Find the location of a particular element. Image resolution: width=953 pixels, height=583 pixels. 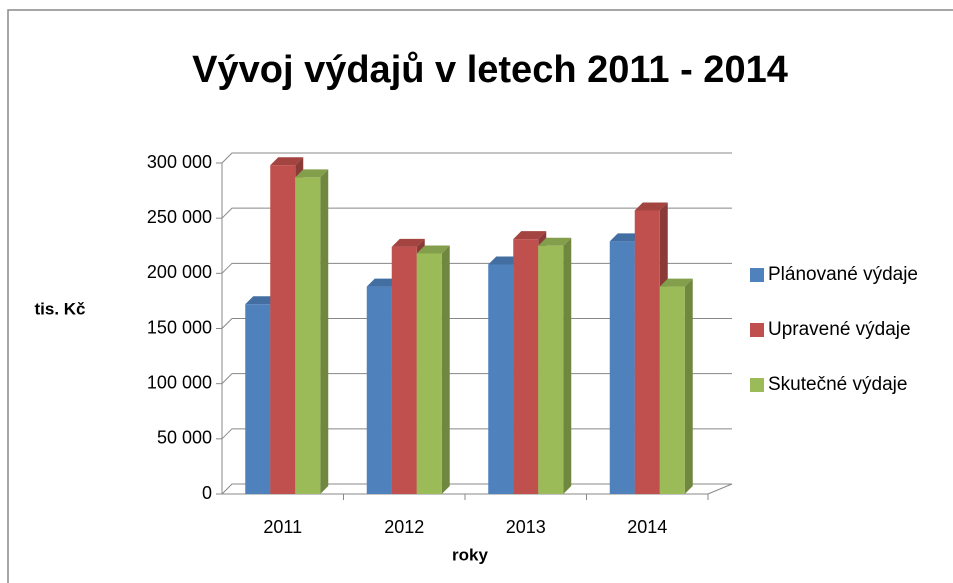

legend-label: Skutečné výdaje is located at coordinates (837, 384).